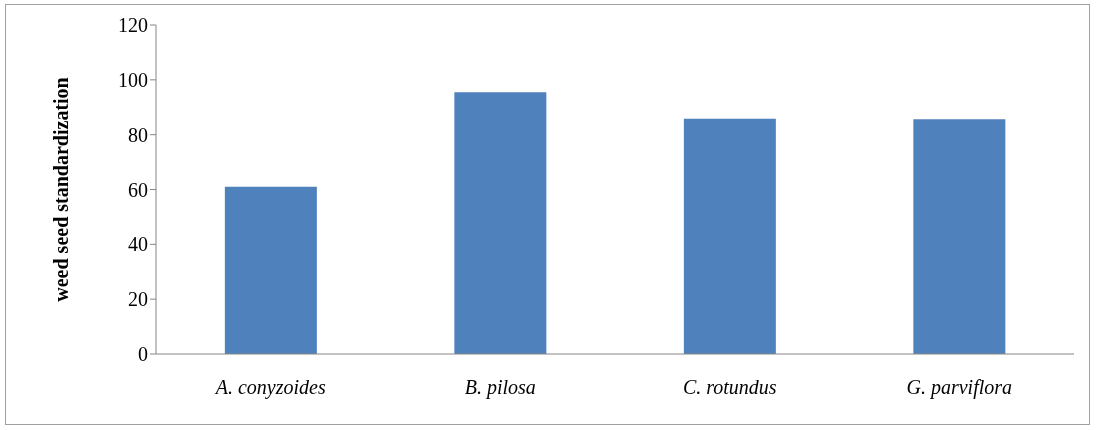  I want to click on y-tick-label: 80, so click(138, 134).